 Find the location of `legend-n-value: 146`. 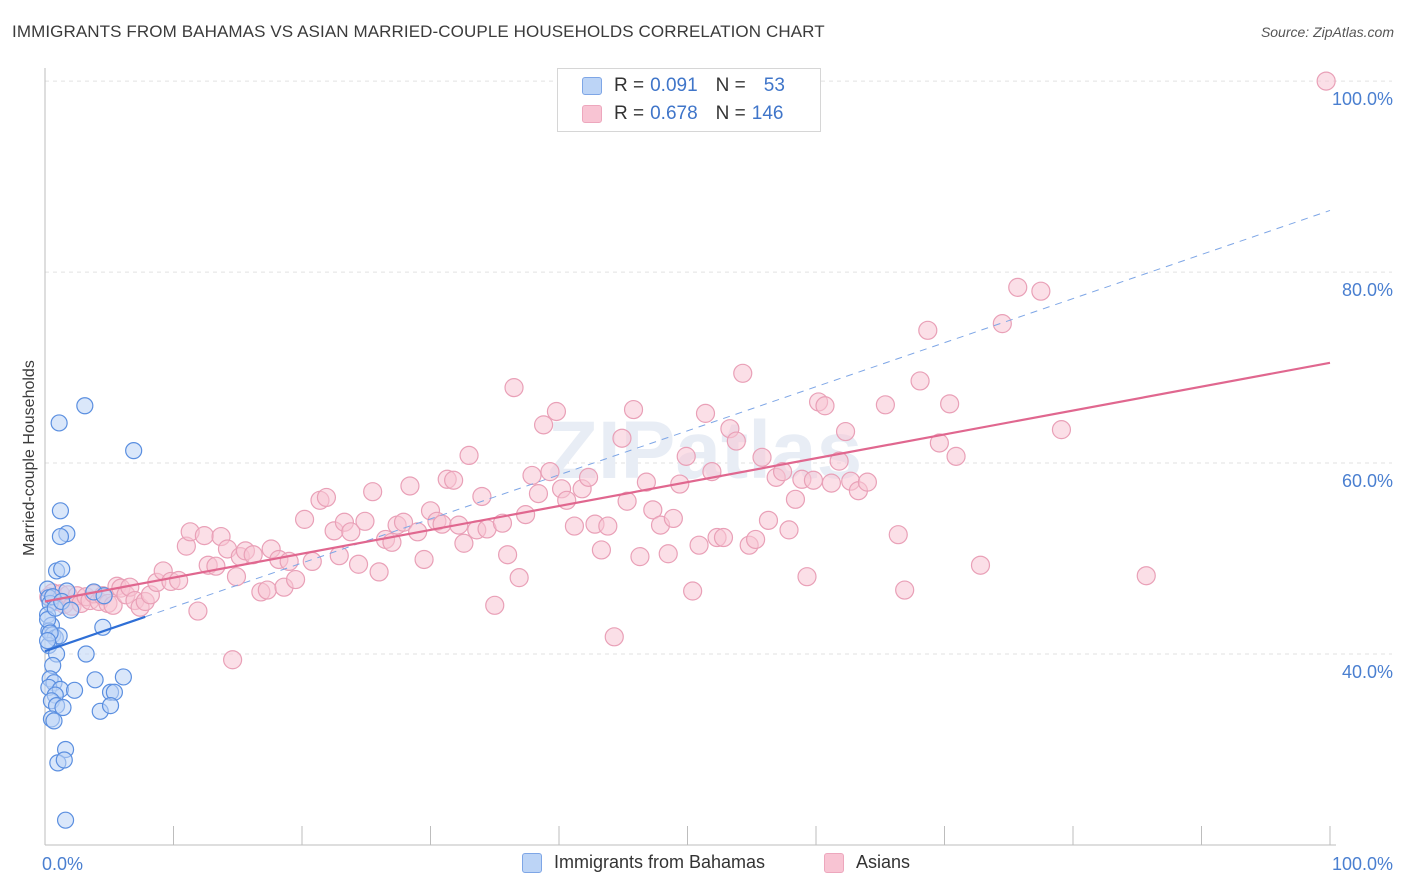

legend-n-value: 146 is located at coordinates (767, 113).